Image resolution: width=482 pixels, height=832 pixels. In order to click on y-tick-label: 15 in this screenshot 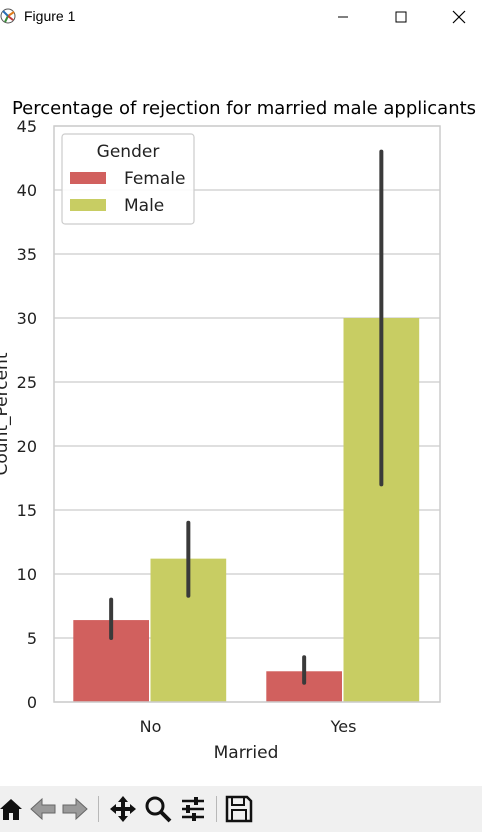, I will do `click(27, 510)`.